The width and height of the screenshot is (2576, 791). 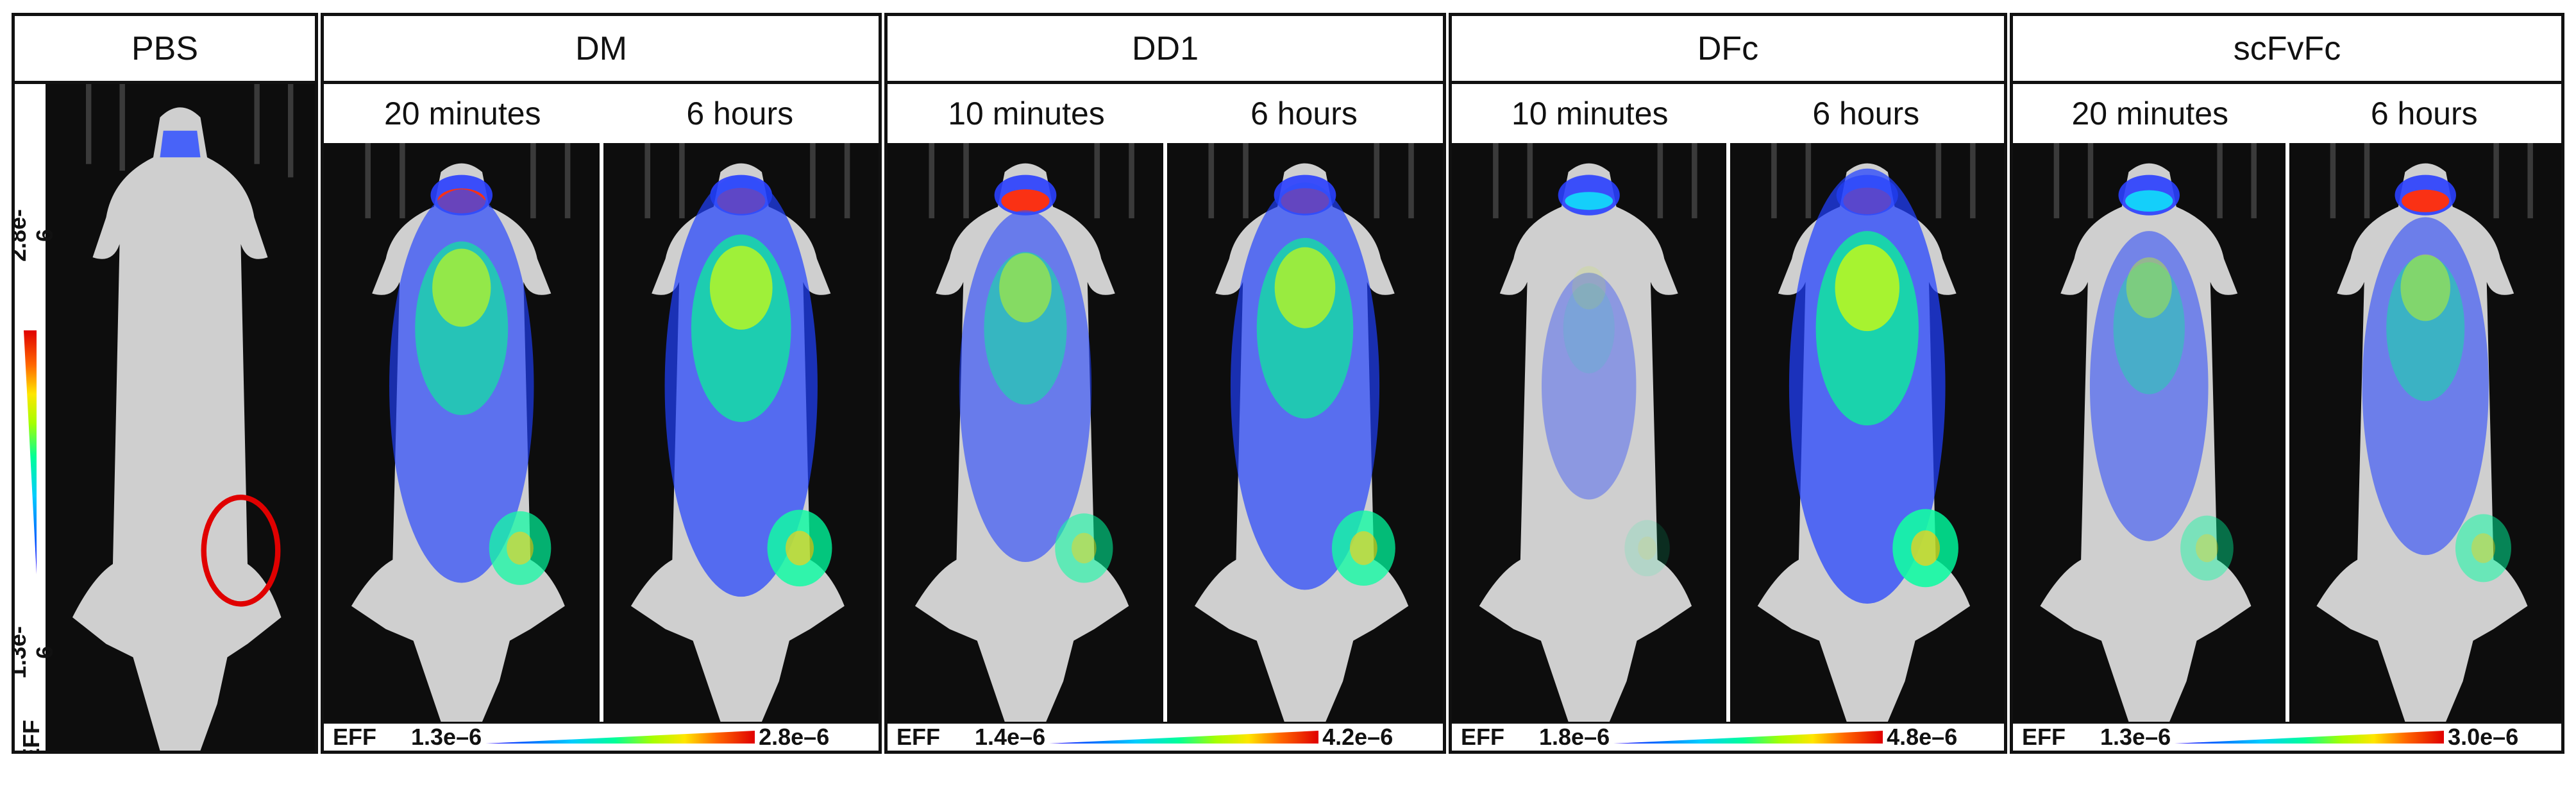 I want to click on color-scale-bar: EFF 1.3e–6 3.0e–6, so click(x=2287, y=736).